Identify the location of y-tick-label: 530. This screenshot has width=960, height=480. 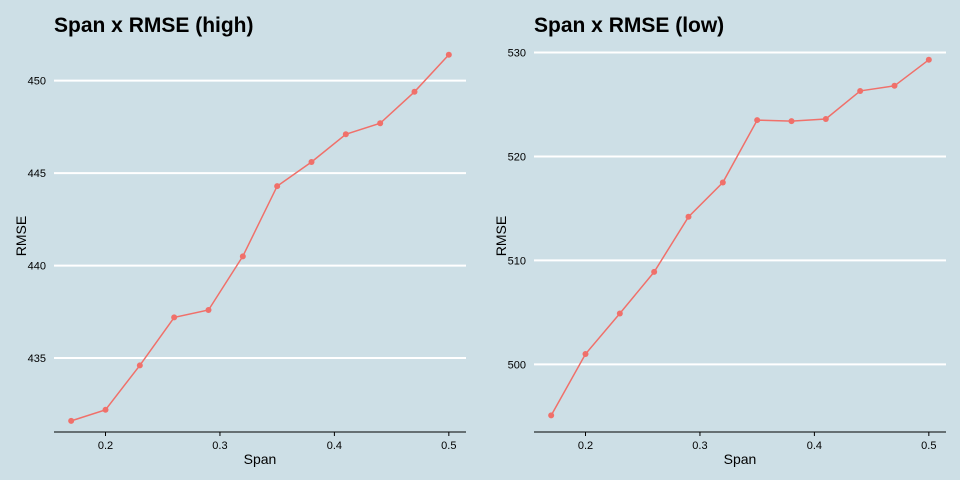
(517, 53).